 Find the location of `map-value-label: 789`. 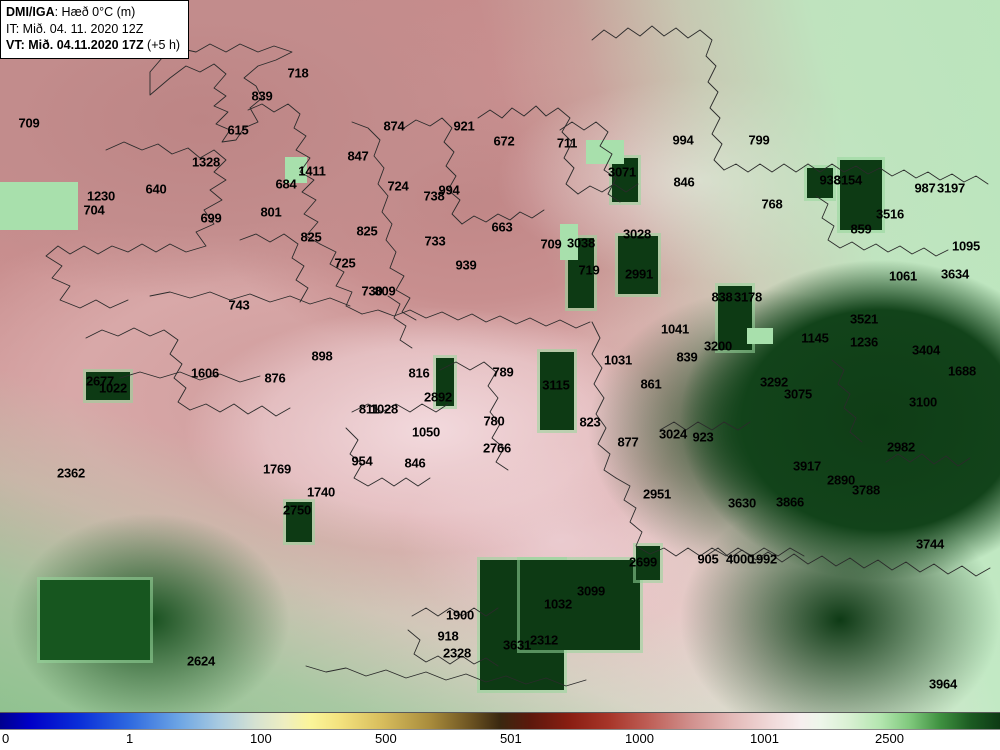

map-value-label: 789 is located at coordinates (503, 372).